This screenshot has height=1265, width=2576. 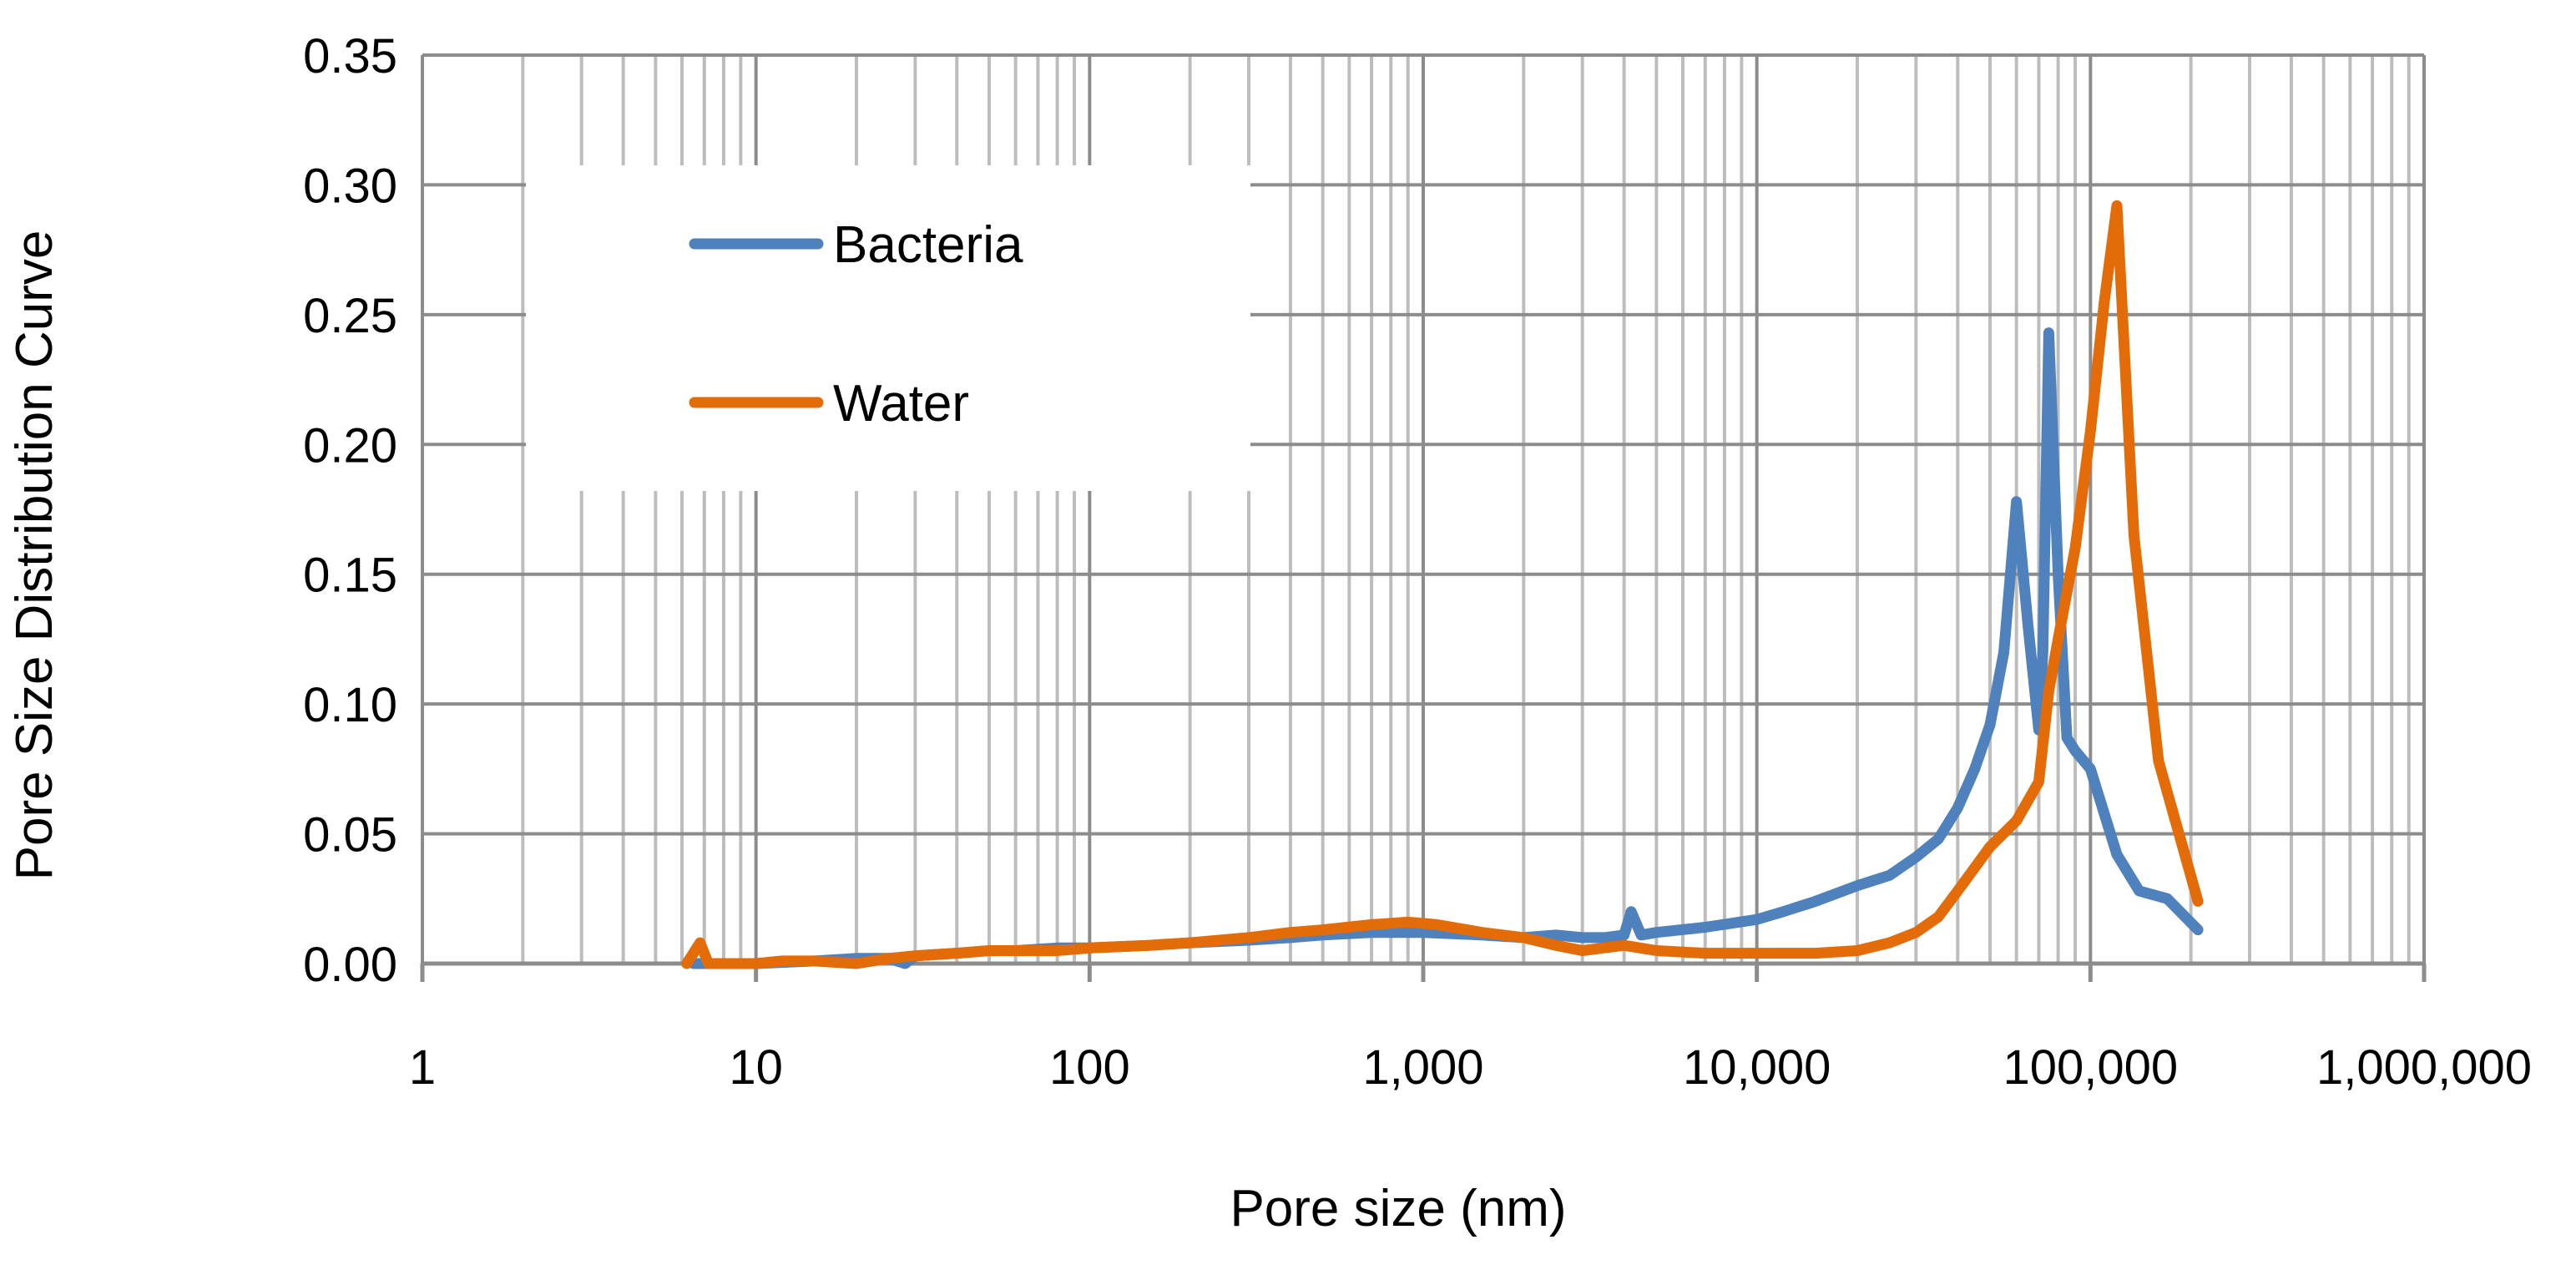 I want to click on y-tick-label: 0.30, so click(x=350, y=186).